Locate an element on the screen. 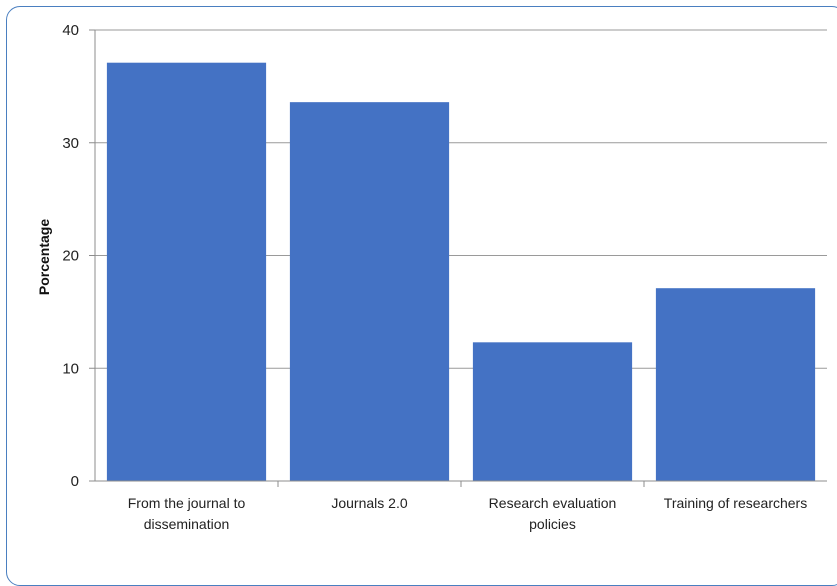 The width and height of the screenshot is (837, 586). x-category-label-line: Journals 2.0 is located at coordinates (369, 503).